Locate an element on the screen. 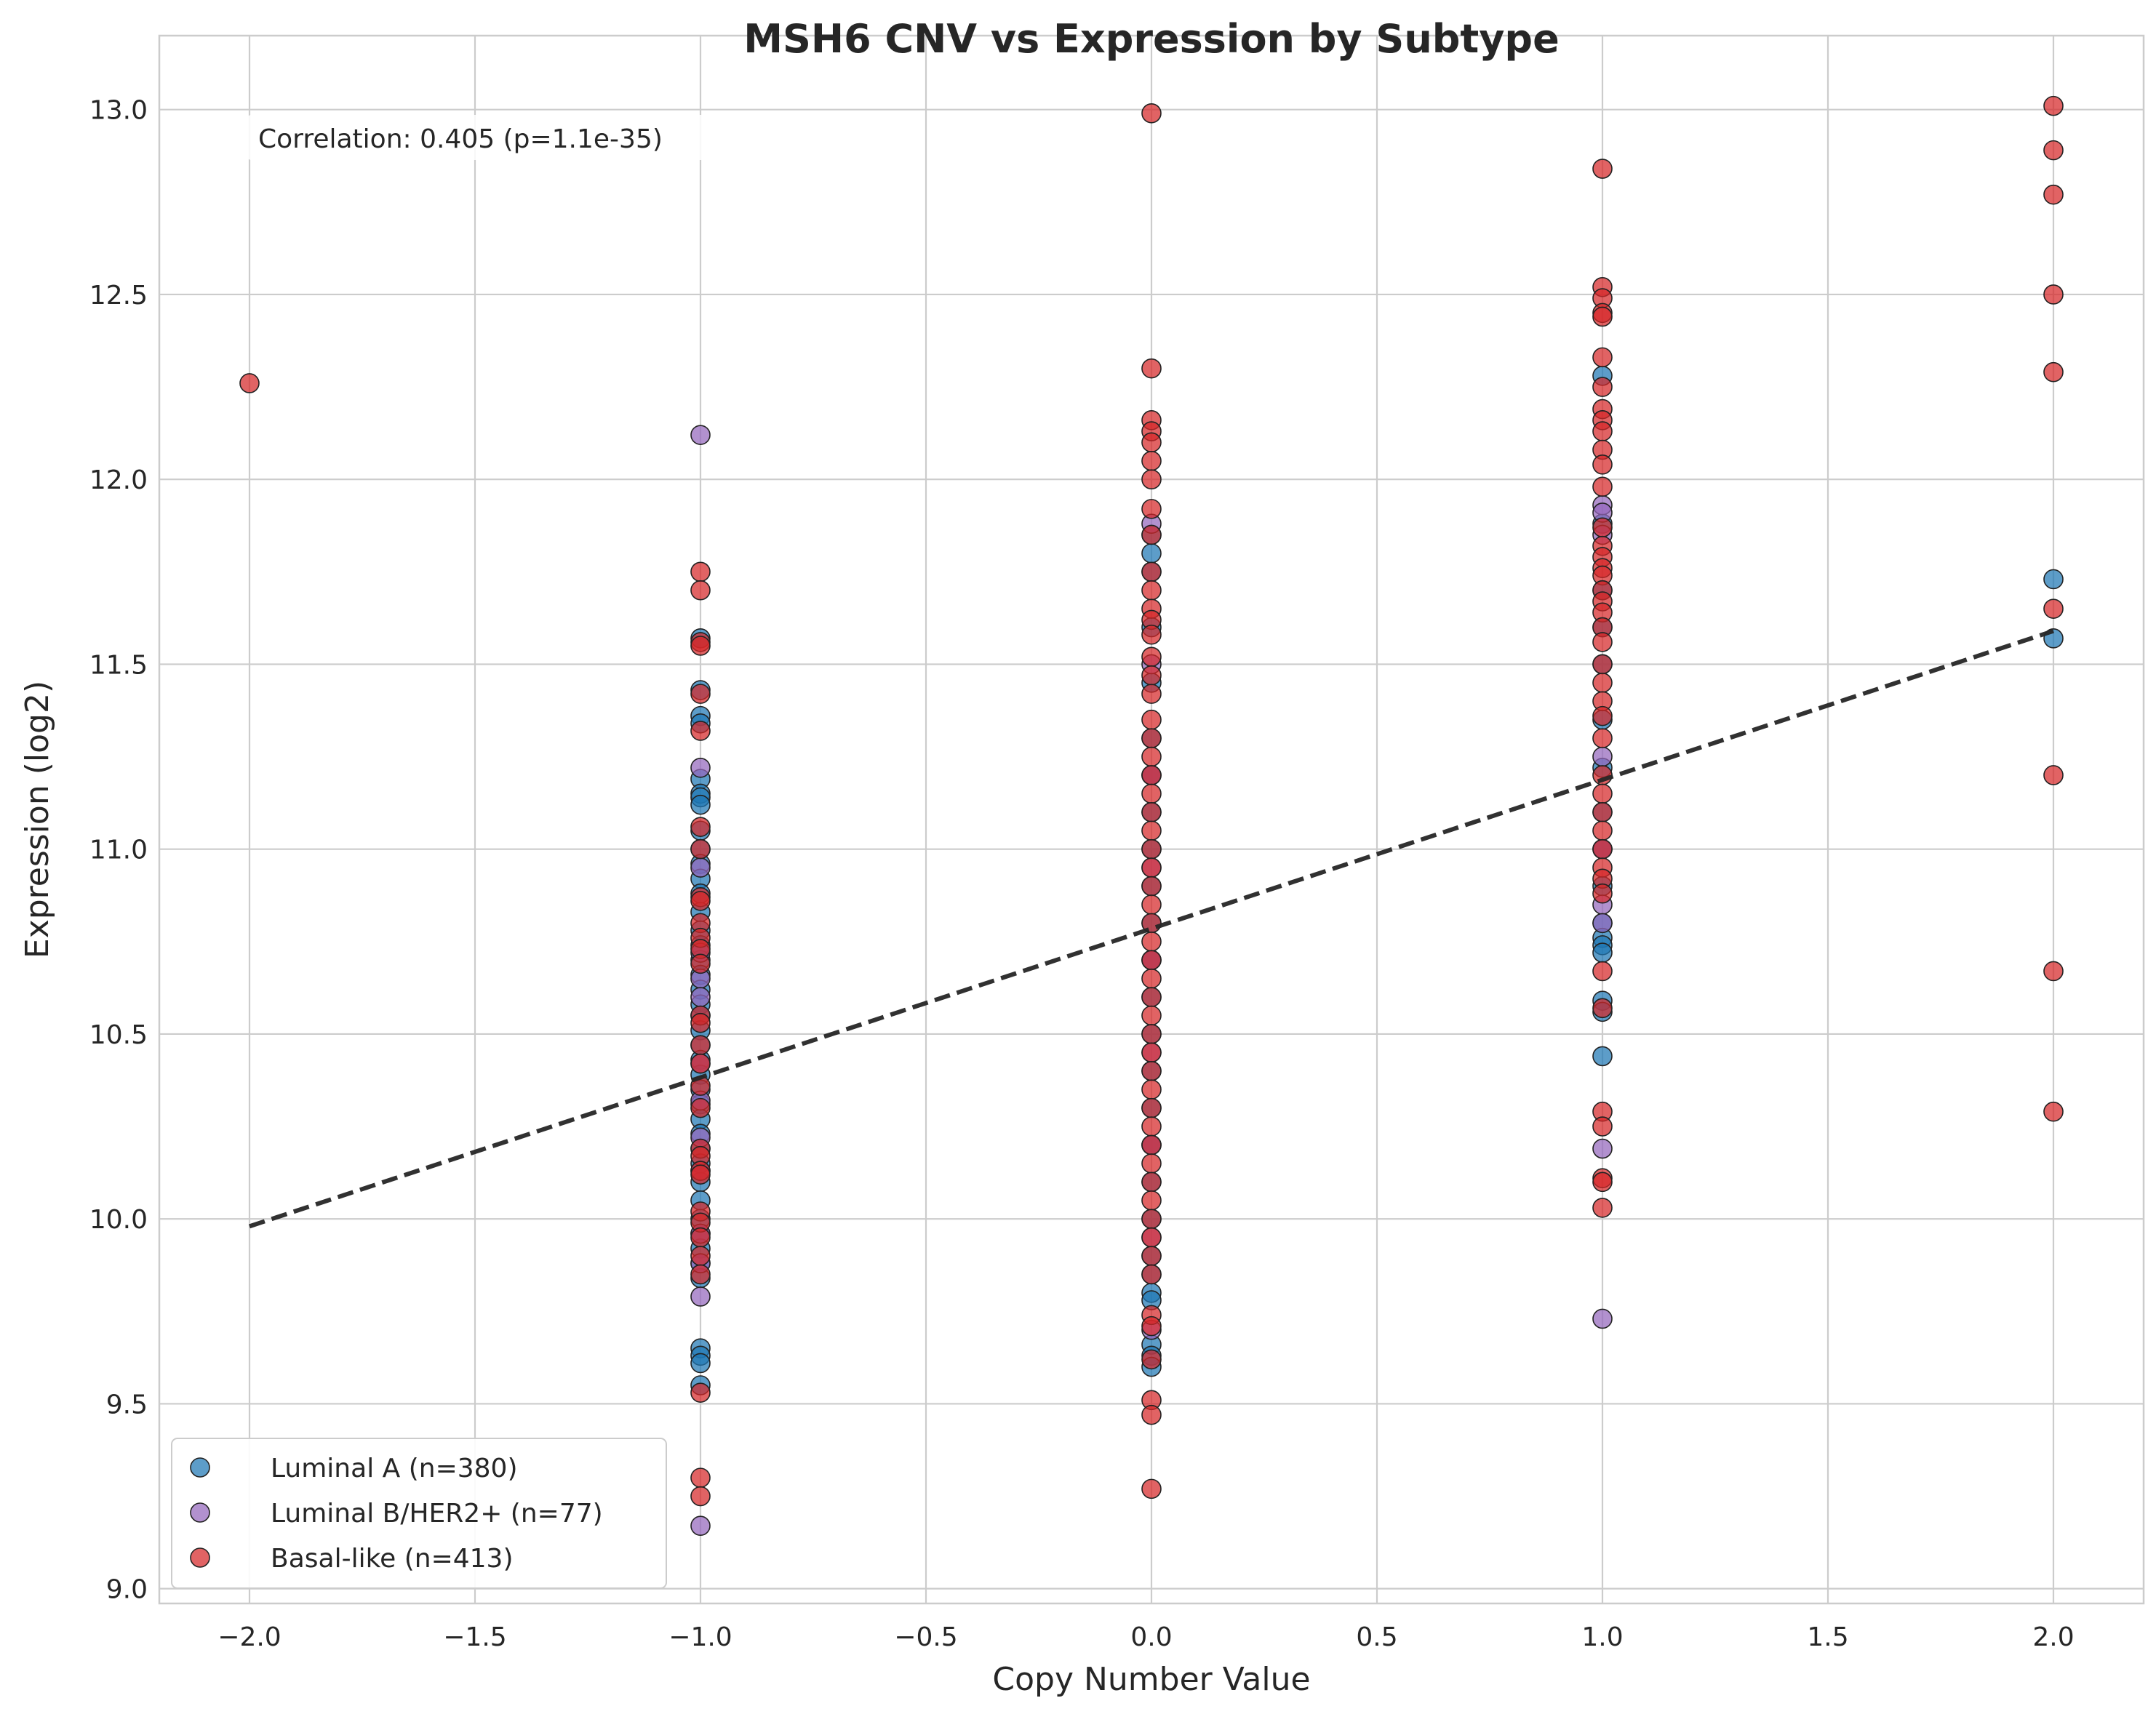 Image resolution: width=2156 pixels, height=1722 pixels. x-tick-label: −1.5 is located at coordinates (474, 1637).